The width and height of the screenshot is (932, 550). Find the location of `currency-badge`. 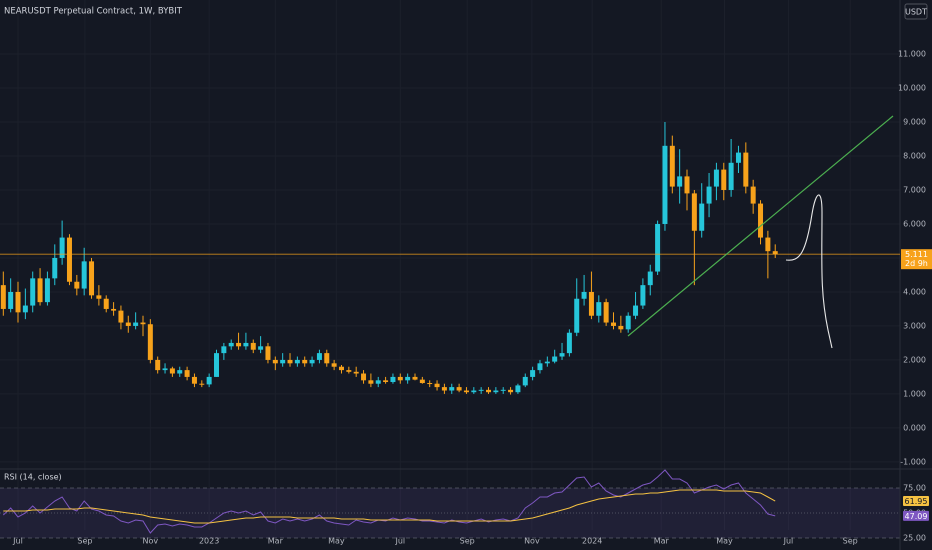

currency-badge is located at coordinates (916, 11).